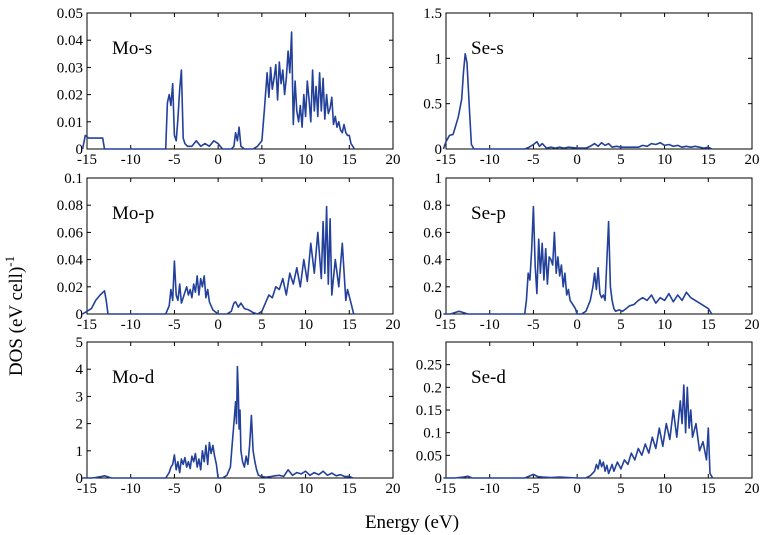 The image size is (763, 535). Describe the element at coordinates (439, 315) in the screenshot. I see `panel-se-p-ytick-label: 0` at that location.